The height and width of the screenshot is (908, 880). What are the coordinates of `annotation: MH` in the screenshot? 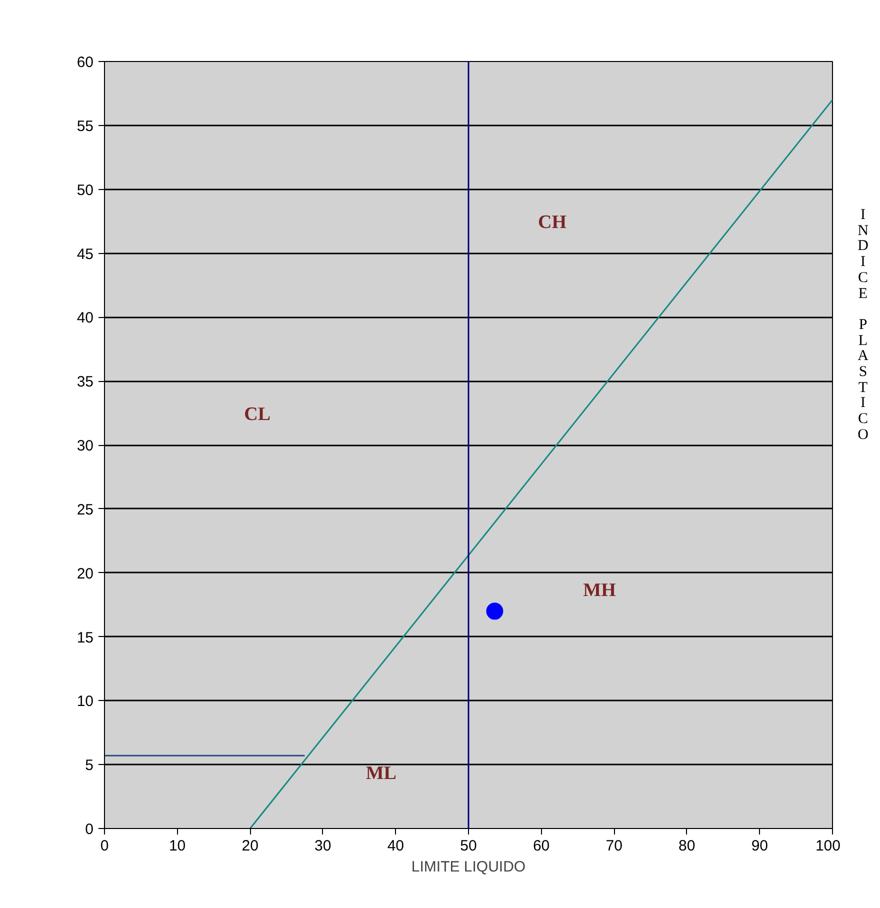 It's located at (599, 591).